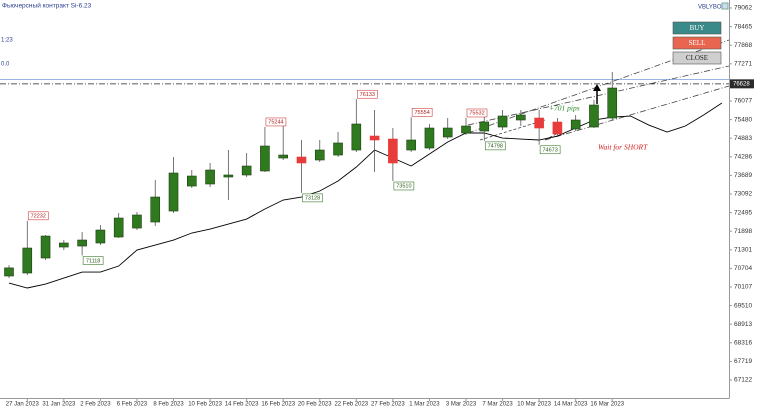 The image size is (758, 409). What do you see at coordinates (743, 231) in the screenshot?
I see `y-tick-label: 71898` at bounding box center [743, 231].